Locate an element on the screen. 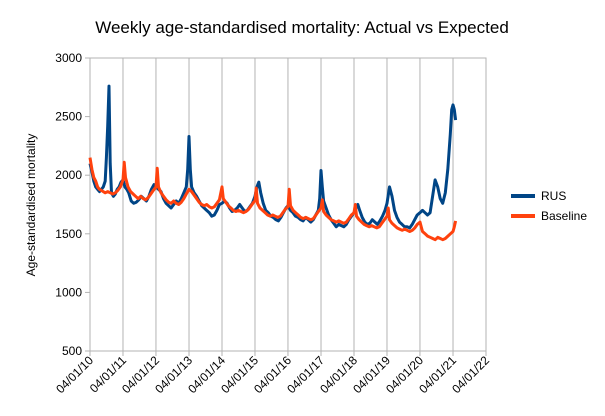  y-tick-label: 2500 is located at coordinates (68, 117).